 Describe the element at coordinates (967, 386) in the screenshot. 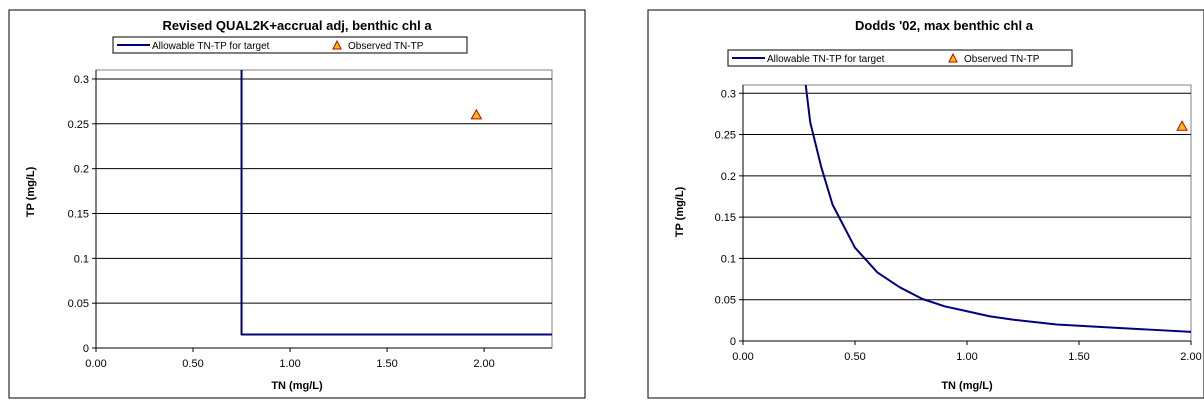

I see `chart-right-x-axis-label: TN (mg/L)` at that location.